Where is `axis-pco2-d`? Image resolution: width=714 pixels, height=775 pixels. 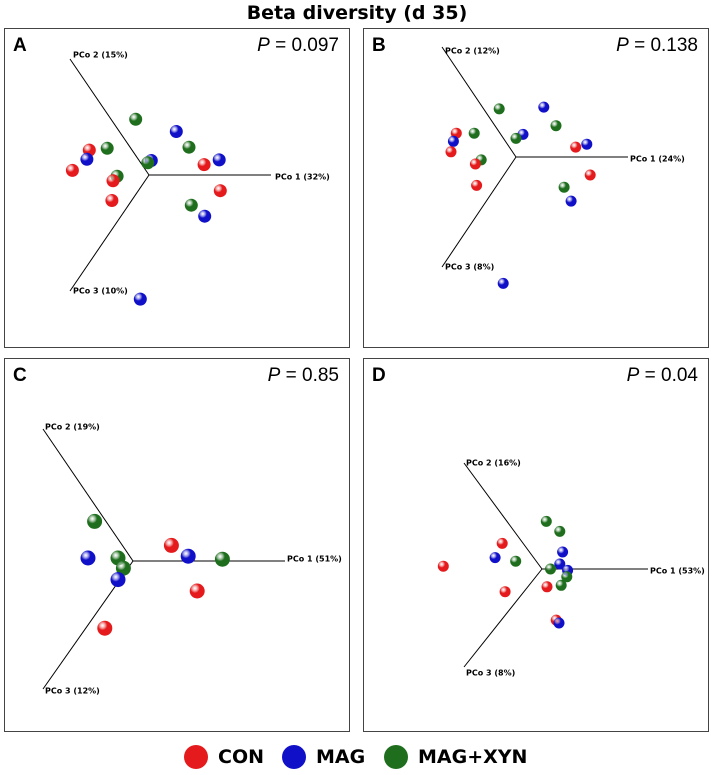 axis-pco2-d is located at coordinates (503, 516).